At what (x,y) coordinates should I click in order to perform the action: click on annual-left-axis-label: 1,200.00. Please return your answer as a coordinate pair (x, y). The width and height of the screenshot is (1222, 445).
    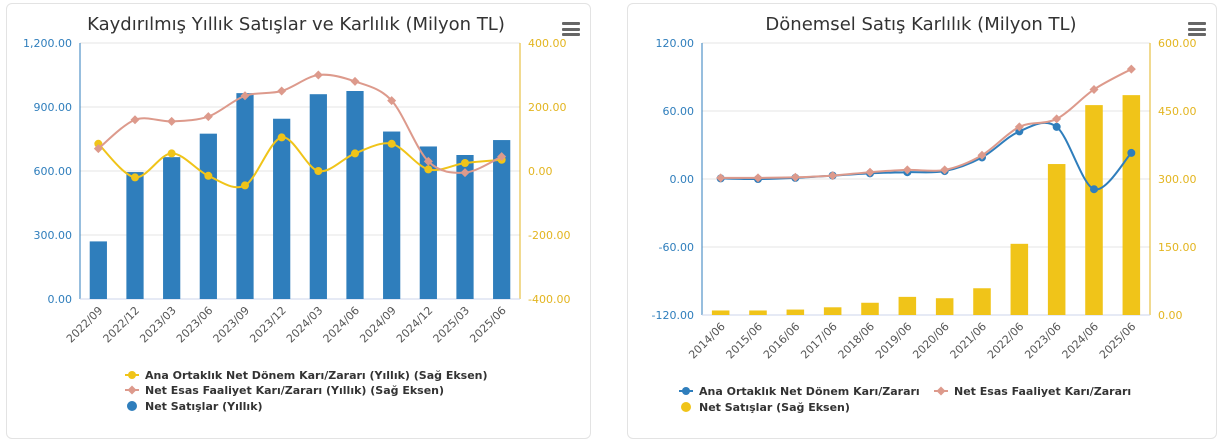
    Looking at the image, I should click on (47, 43).